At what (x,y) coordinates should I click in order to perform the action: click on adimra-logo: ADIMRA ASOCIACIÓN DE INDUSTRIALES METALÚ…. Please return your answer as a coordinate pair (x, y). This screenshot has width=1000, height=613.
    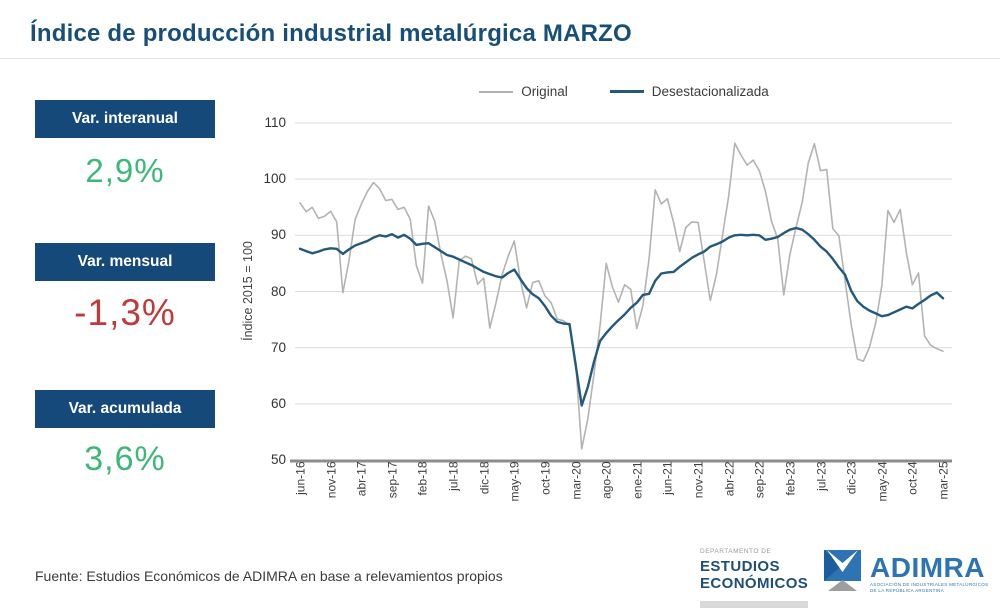
    Looking at the image, I should click on (906, 572).